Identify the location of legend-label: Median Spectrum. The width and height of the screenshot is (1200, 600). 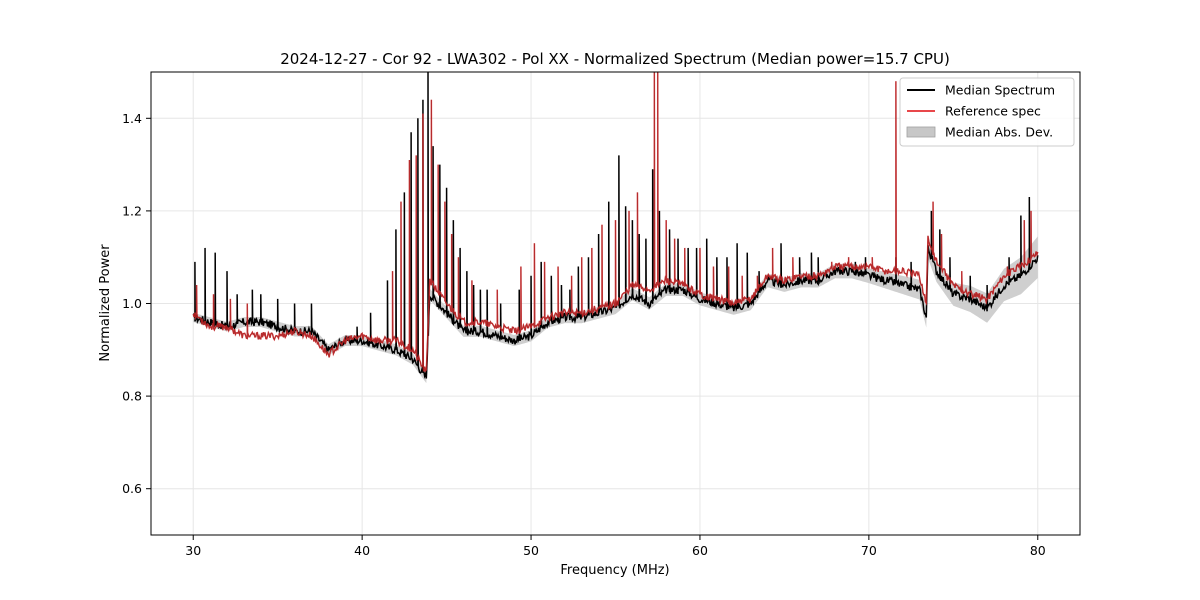
(1000, 90).